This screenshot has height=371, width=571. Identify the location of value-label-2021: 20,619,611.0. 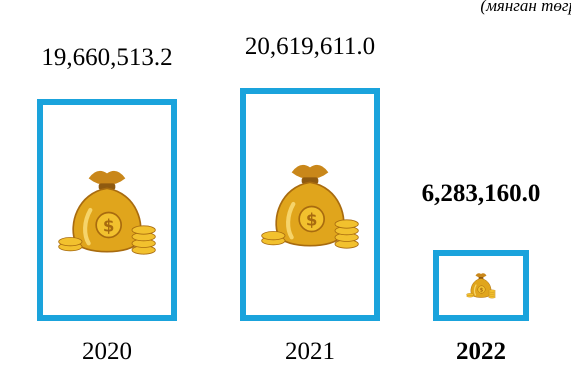
(310, 46).